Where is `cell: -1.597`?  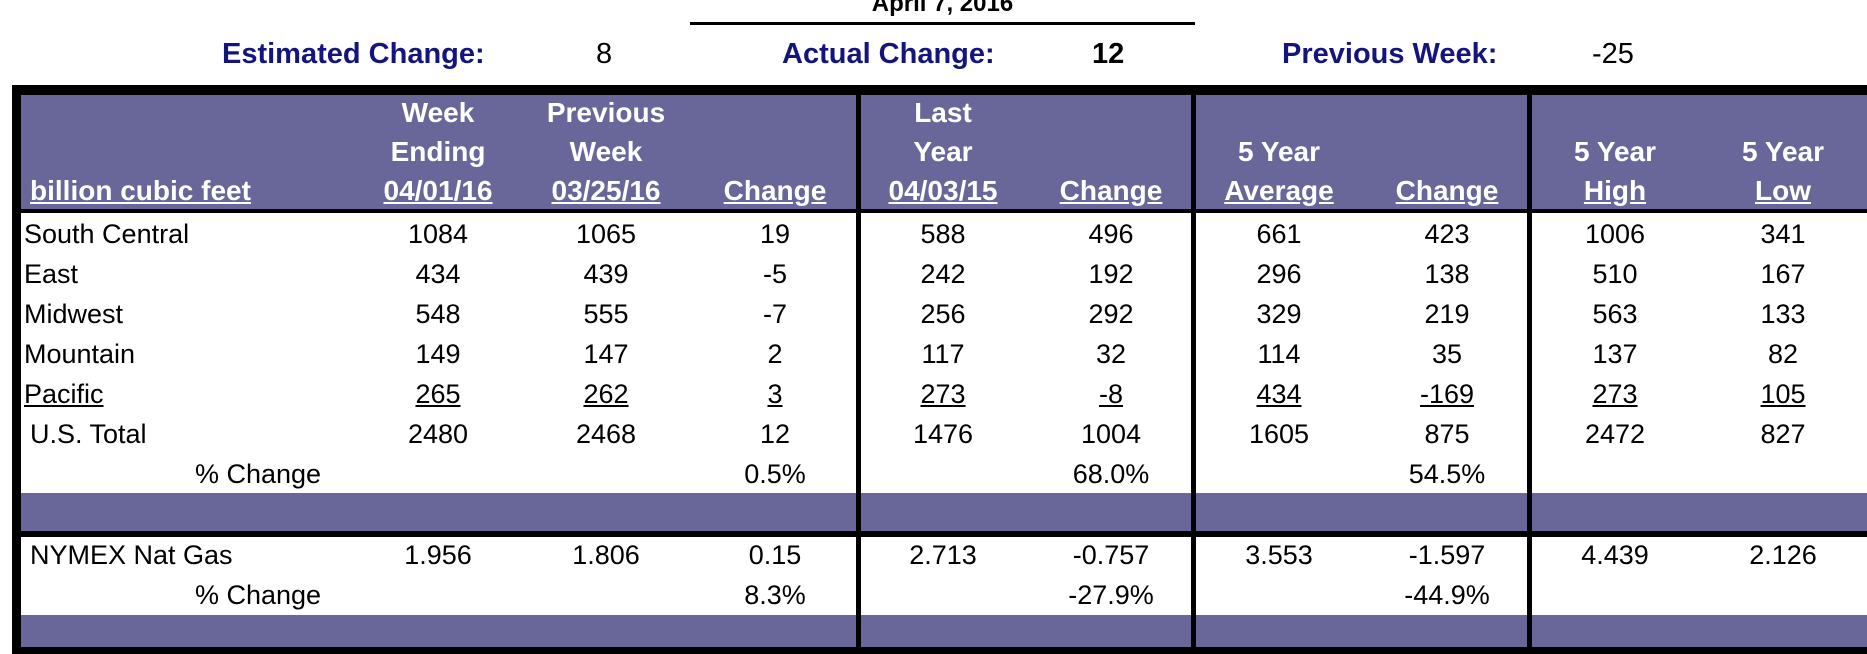 cell: -1.597 is located at coordinates (1447, 555).